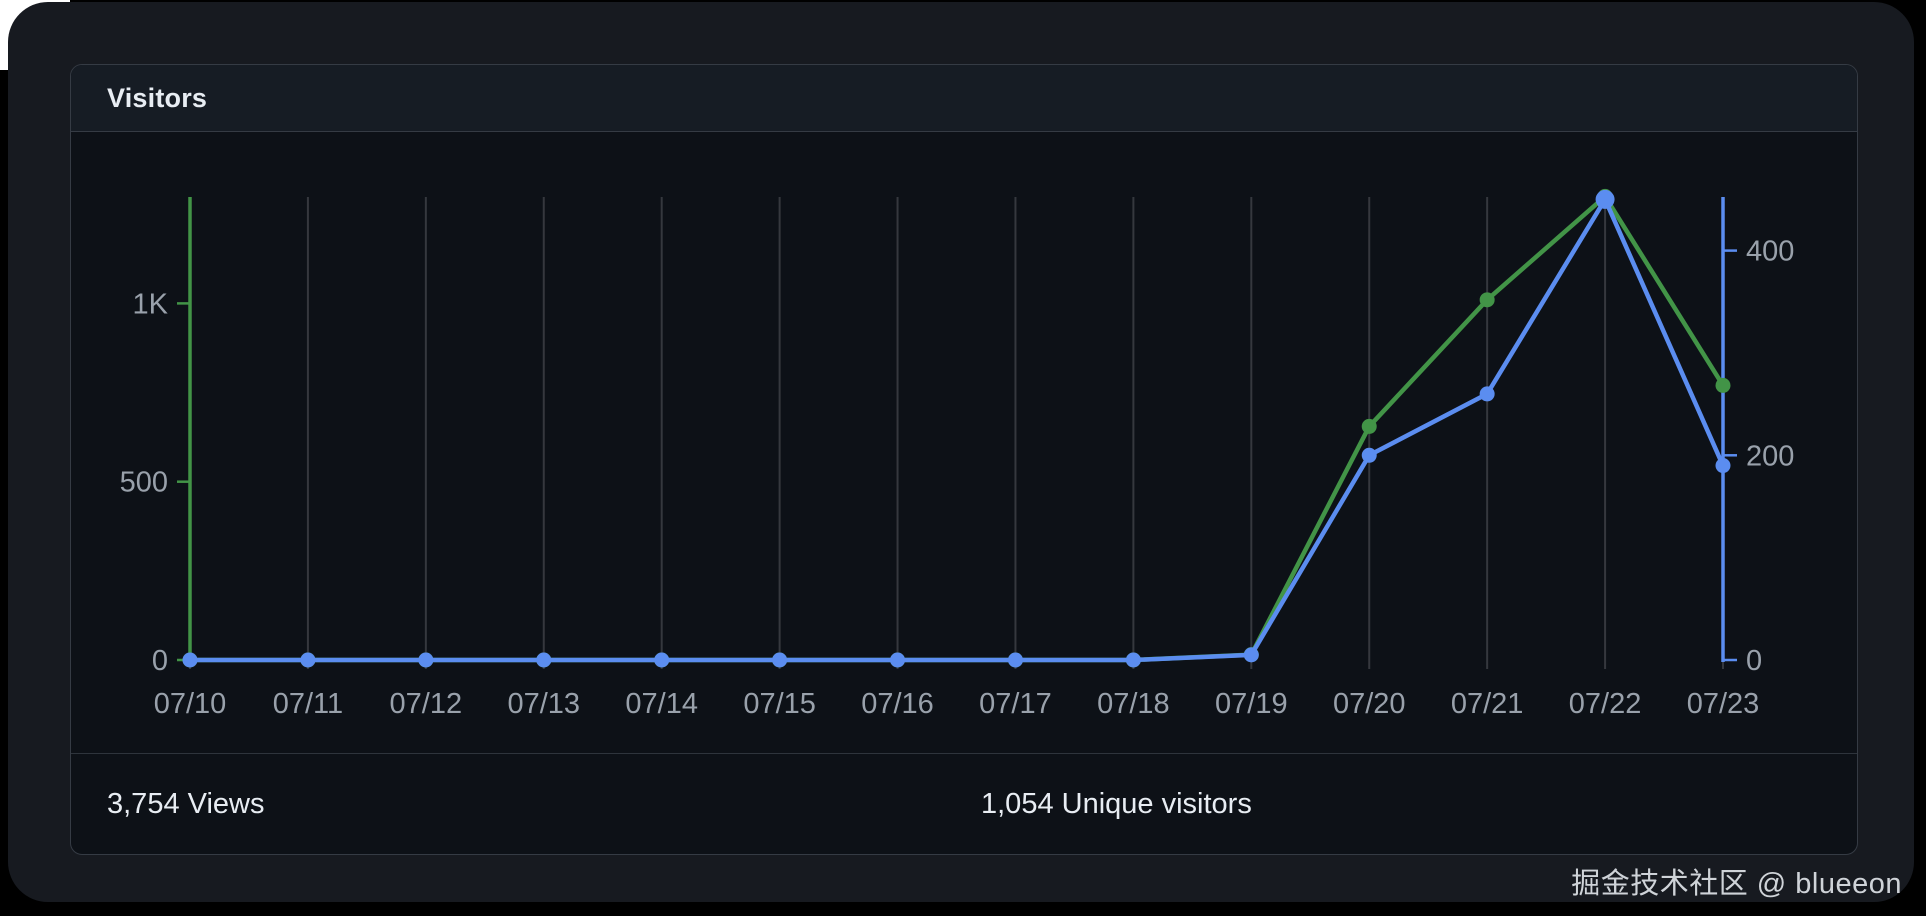  Describe the element at coordinates (157, 97) in the screenshot. I see `card-title: Visitors` at that location.